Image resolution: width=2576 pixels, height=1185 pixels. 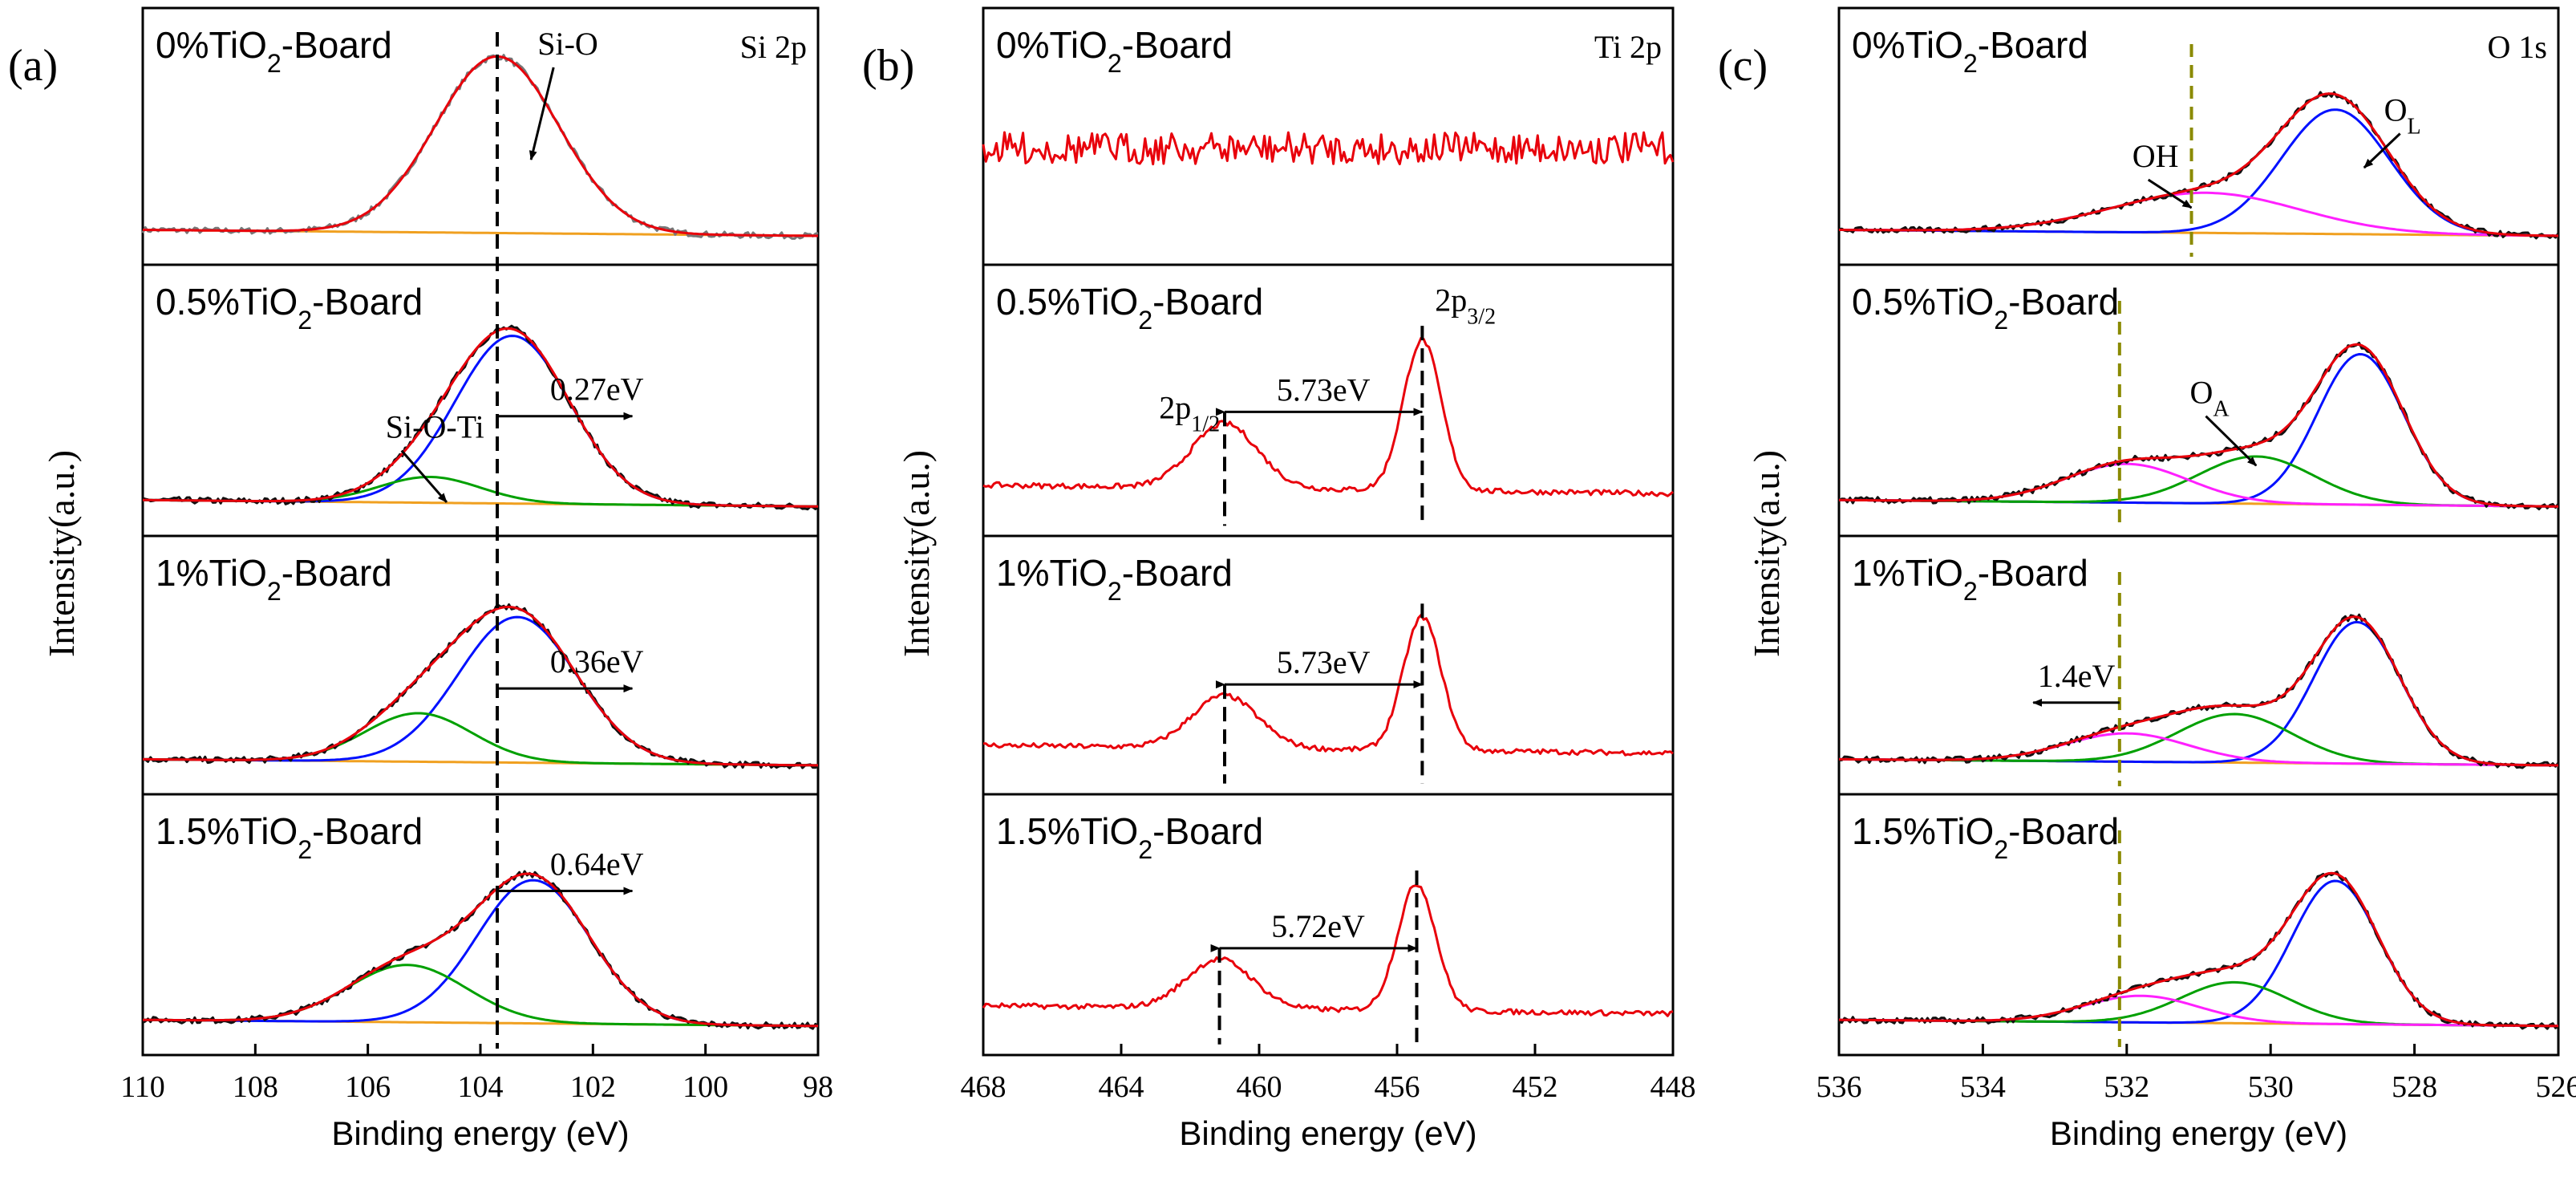 What do you see at coordinates (567, 44) in the screenshot?
I see `component-label-0: Si-O` at bounding box center [567, 44].